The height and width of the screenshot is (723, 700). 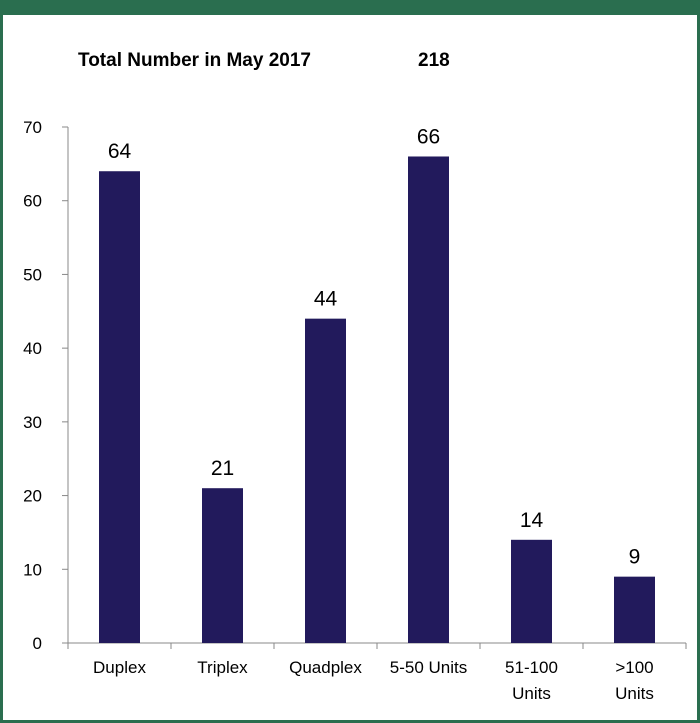 What do you see at coordinates (32, 348) in the screenshot?
I see `y-tick-label: 40` at bounding box center [32, 348].